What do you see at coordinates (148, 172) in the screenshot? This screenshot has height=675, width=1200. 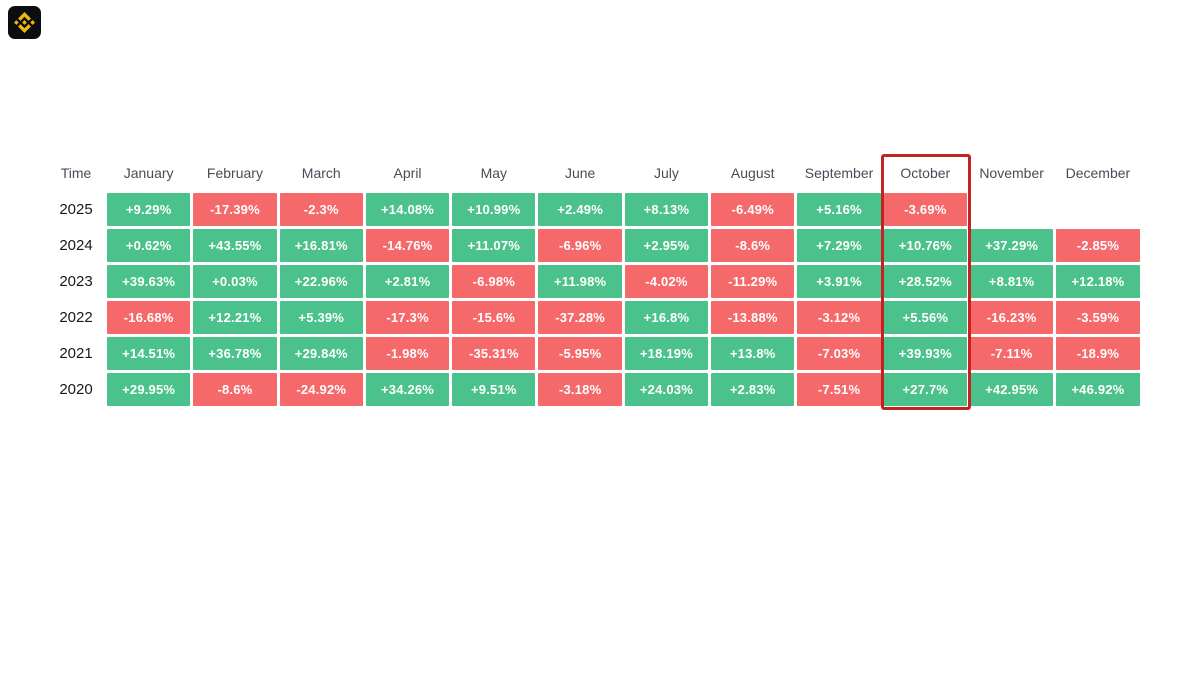 I see `column-header-january: January` at bounding box center [148, 172].